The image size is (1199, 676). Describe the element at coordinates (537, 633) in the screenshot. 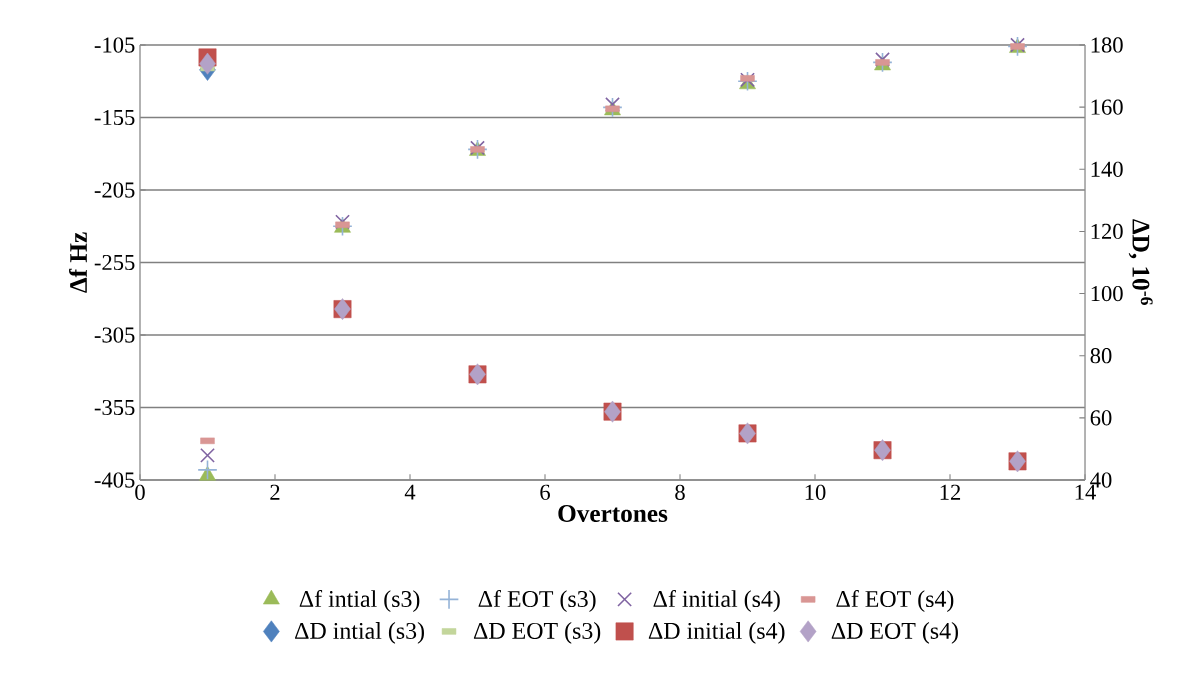

I see `legend-label: ΔD EOT (s3)` at that location.